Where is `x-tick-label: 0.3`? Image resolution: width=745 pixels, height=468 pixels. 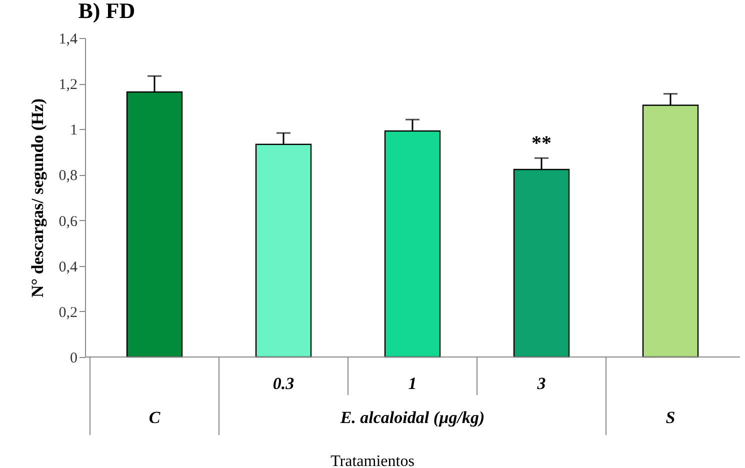 x-tick-label: 0.3 is located at coordinates (283, 383).